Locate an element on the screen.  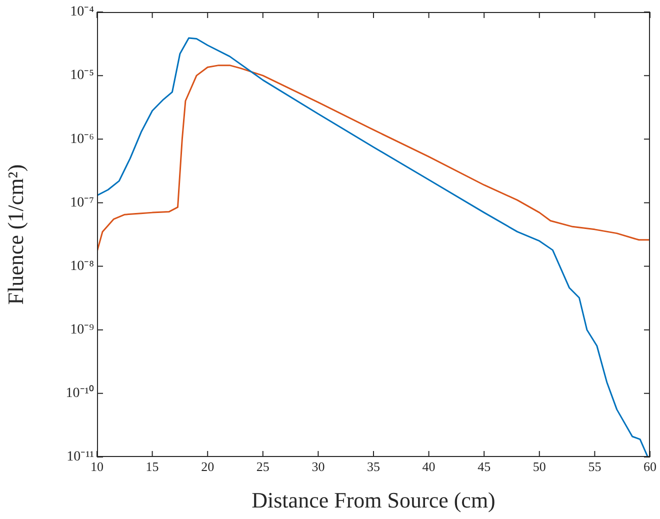
x-tick-label: 55 is located at coordinates (595, 466).